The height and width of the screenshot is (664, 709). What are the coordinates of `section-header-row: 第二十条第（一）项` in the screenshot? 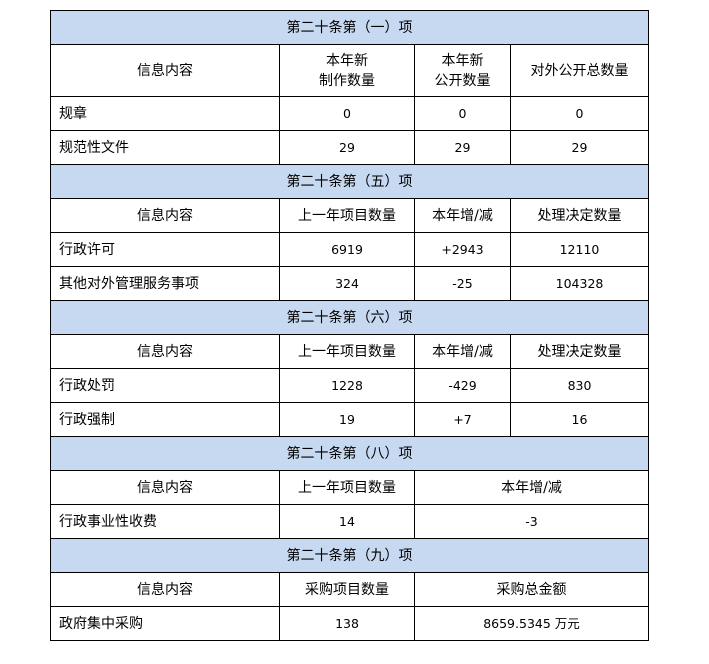 It's located at (349, 27).